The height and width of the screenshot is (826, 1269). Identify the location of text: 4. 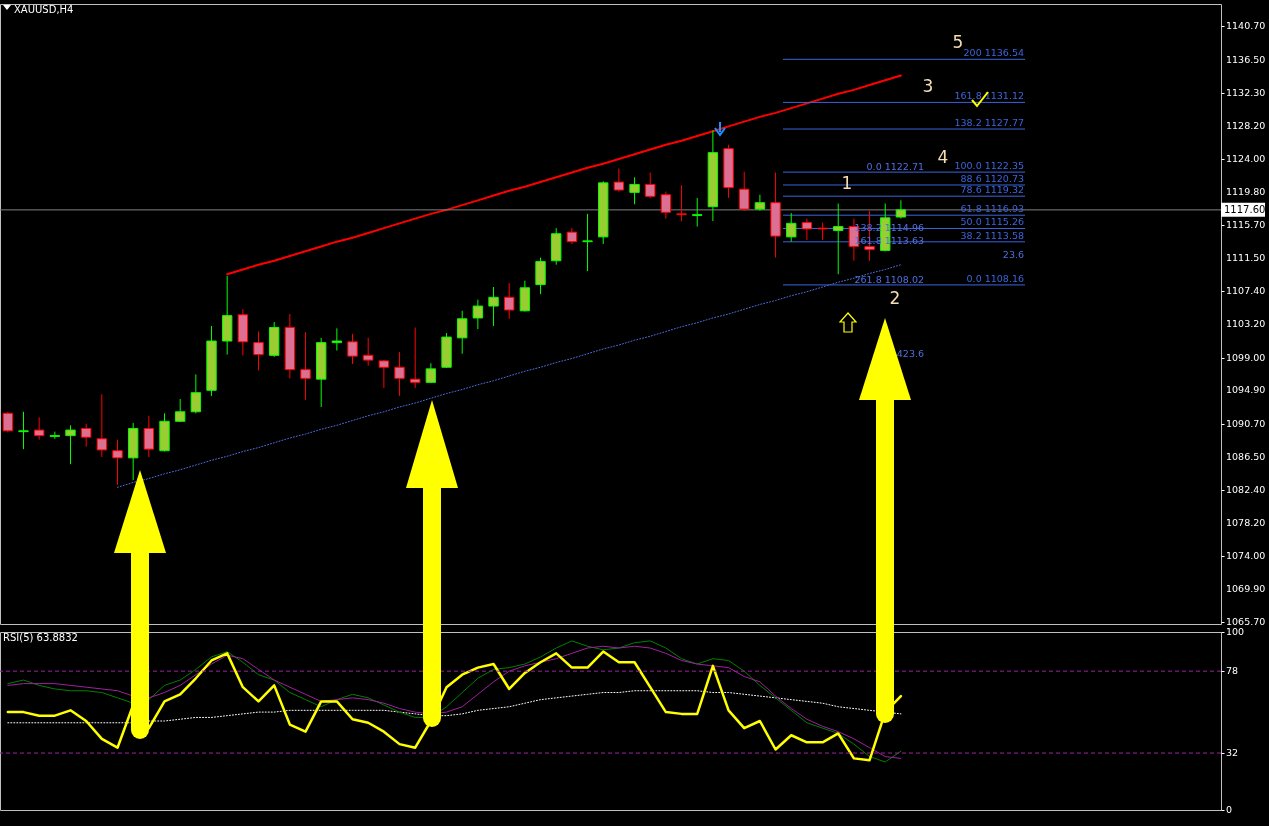
(943, 157).